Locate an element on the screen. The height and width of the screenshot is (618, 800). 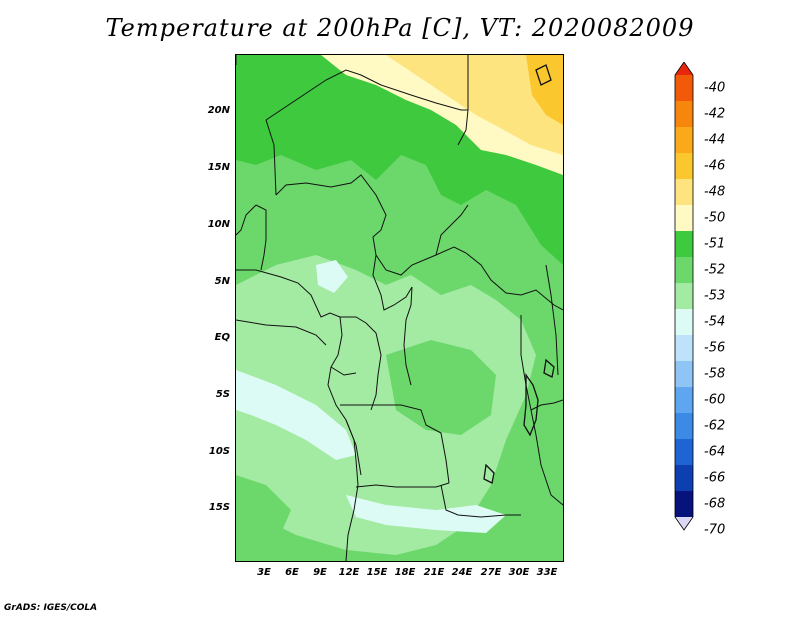
field-minus-56-north is located at coordinates (332, 276).